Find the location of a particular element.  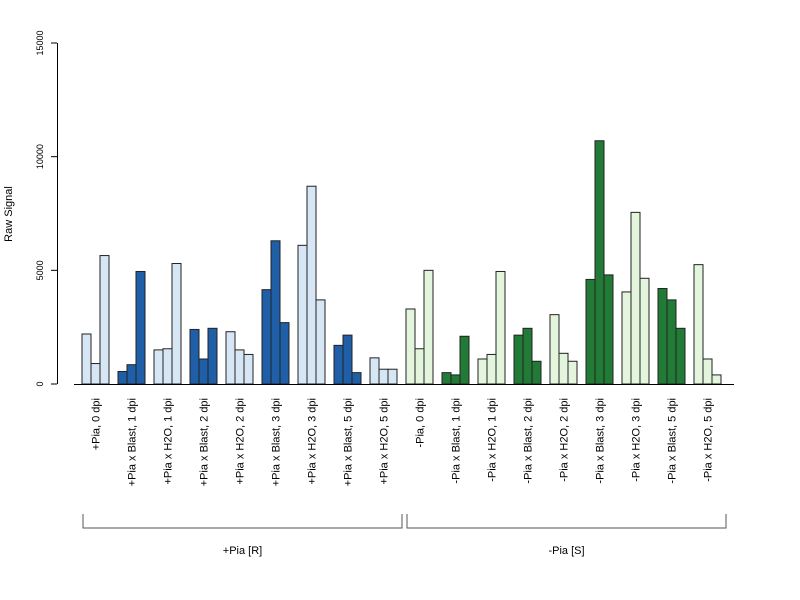

category-label-13: -Pia x H2O, 2 dpi is located at coordinates (565, 440).